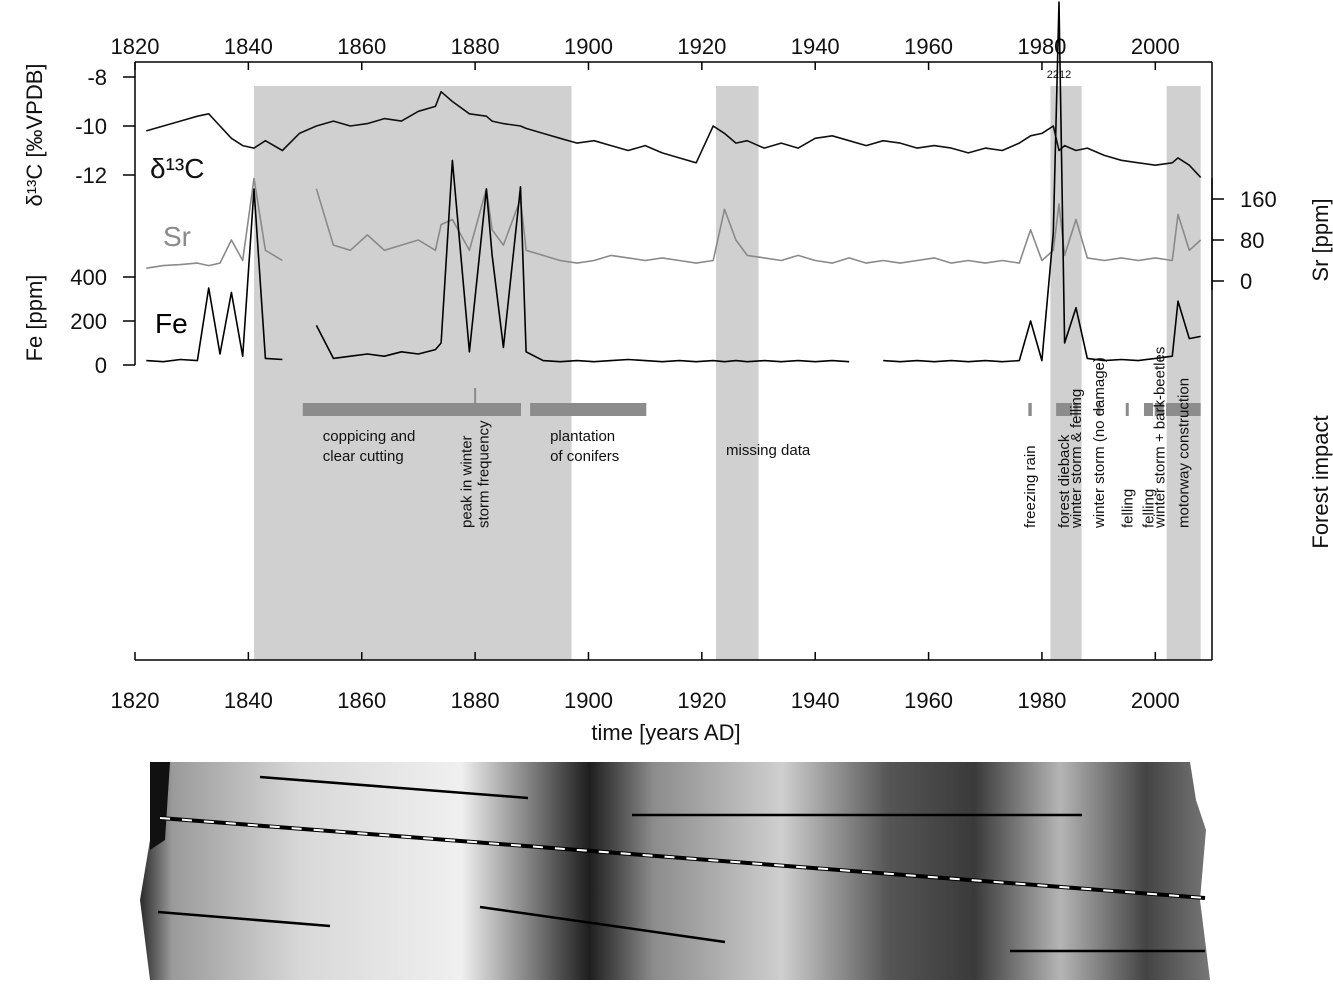 Image resolution: width=1333 pixels, height=985 pixels. Describe the element at coordinates (34, 134) in the screenshot. I see `y-axis-label: δ¹³C [‰VPDB]` at that location.